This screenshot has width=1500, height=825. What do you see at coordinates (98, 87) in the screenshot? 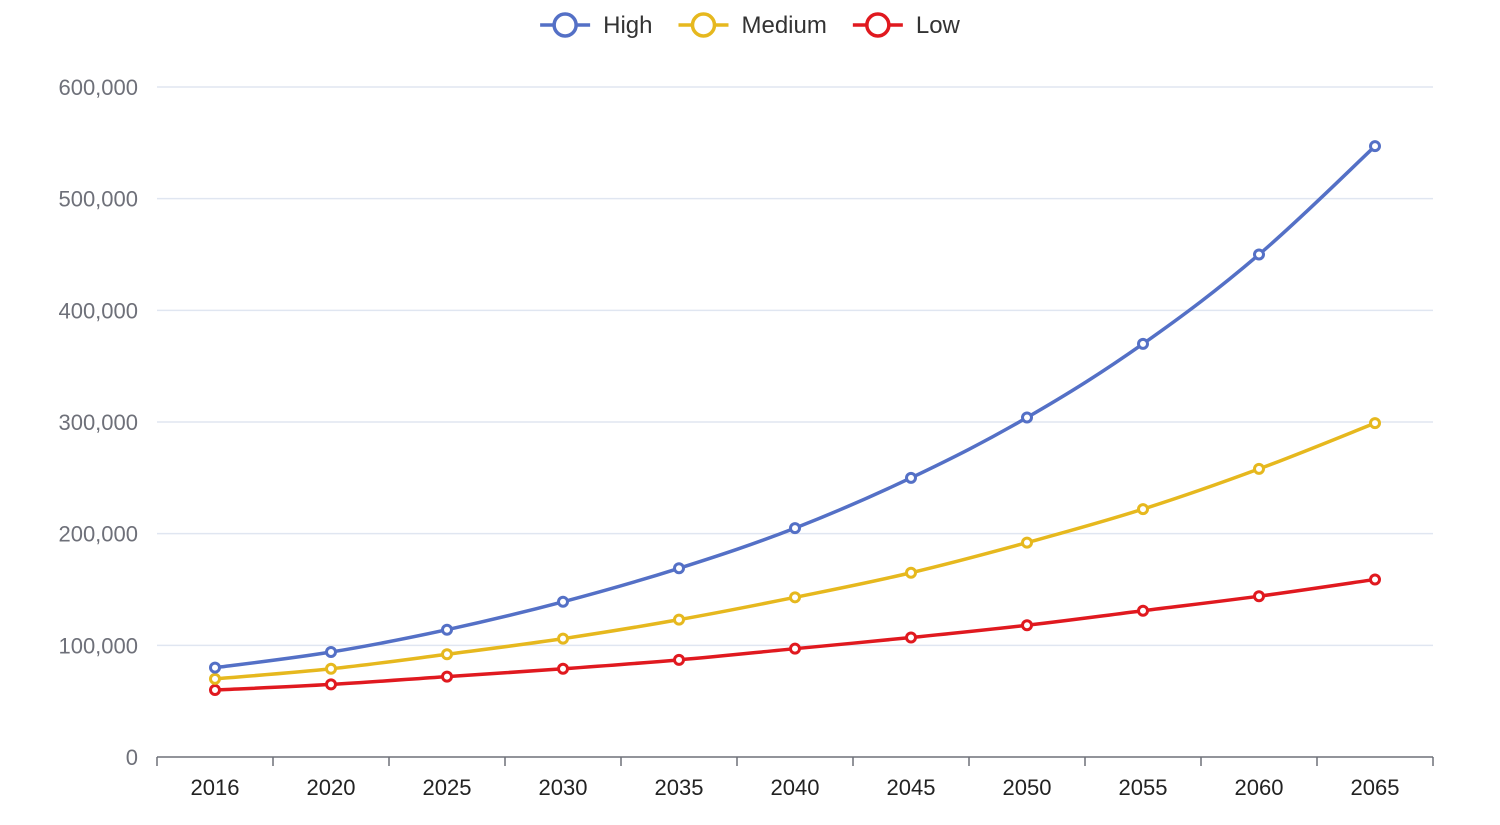
I see `y-tick-label: 600,000` at bounding box center [98, 87].